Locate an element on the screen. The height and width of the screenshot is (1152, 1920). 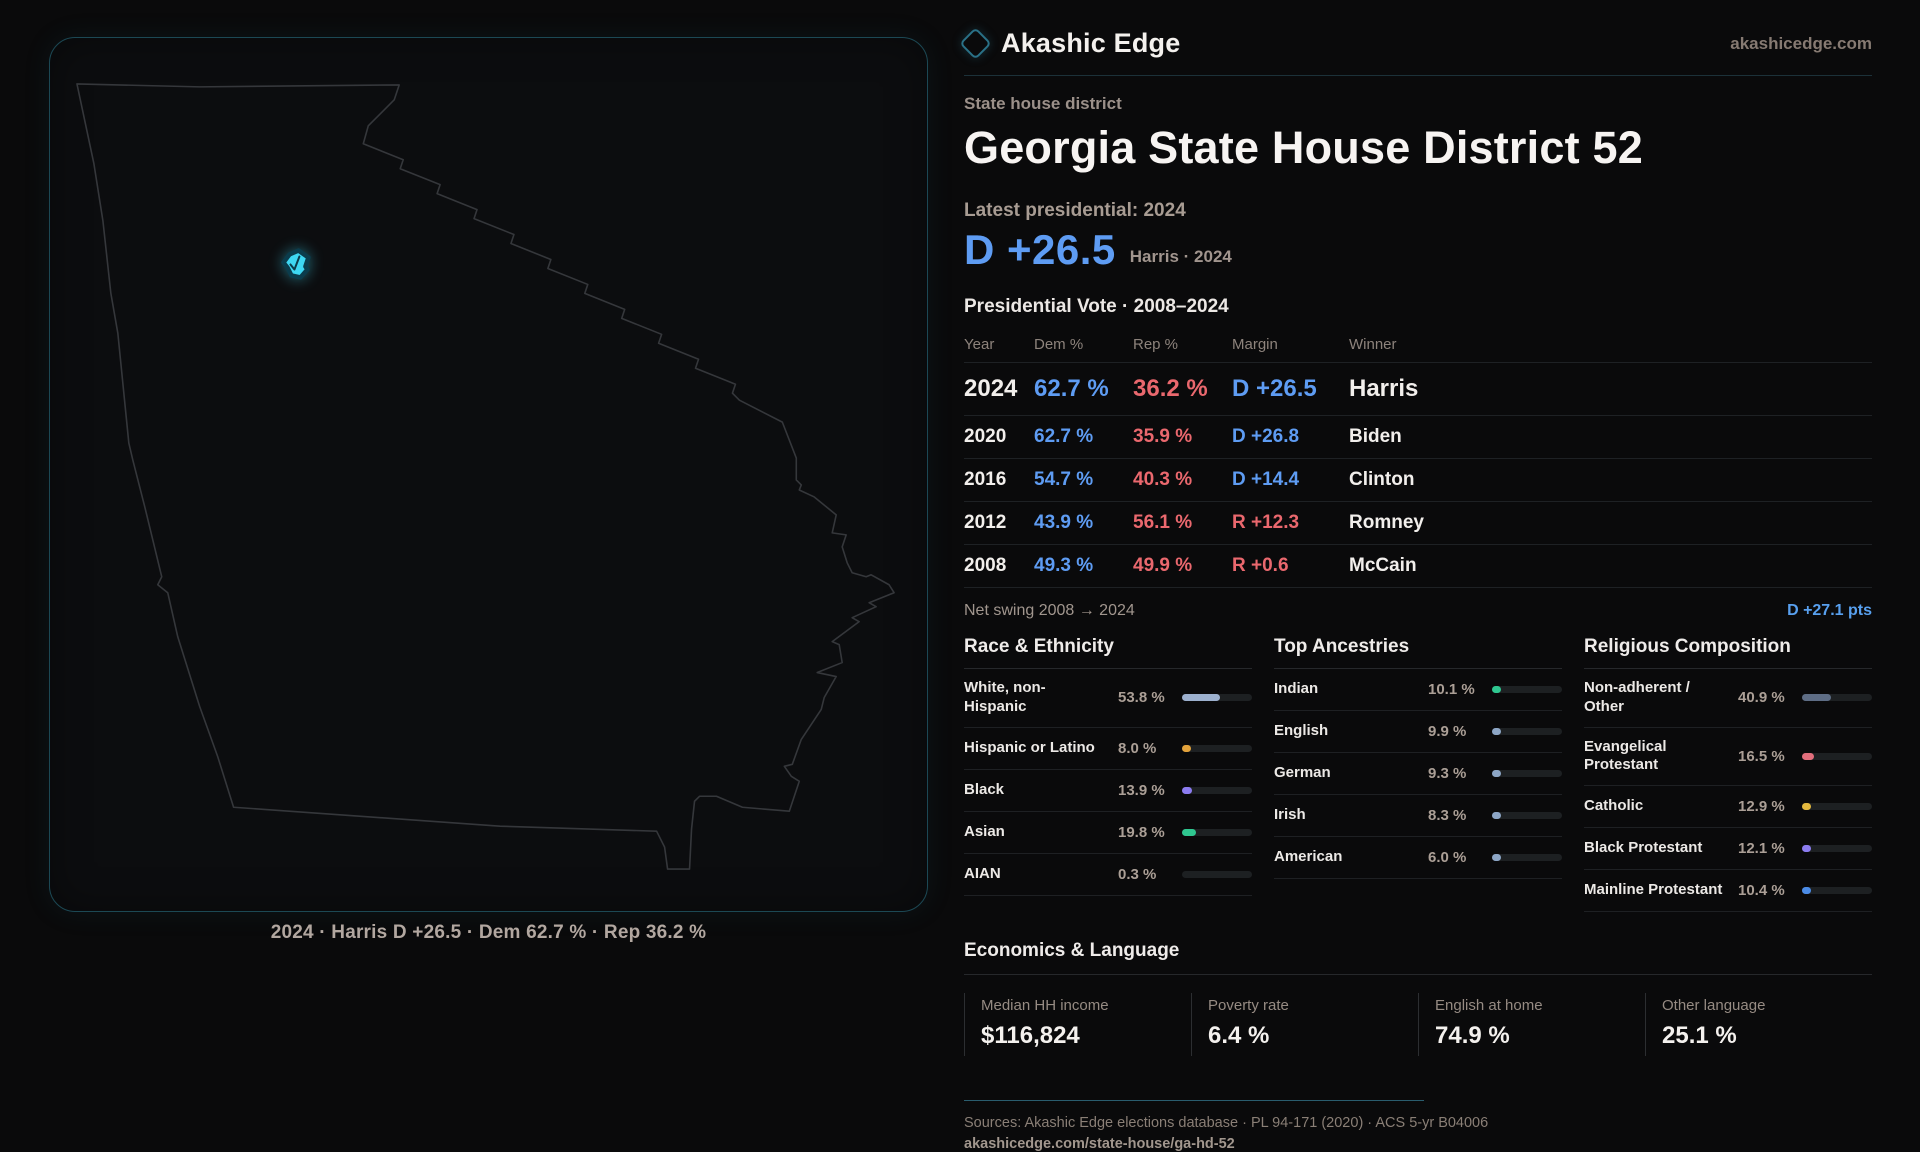
footer-divider is located at coordinates (1194, 1100).